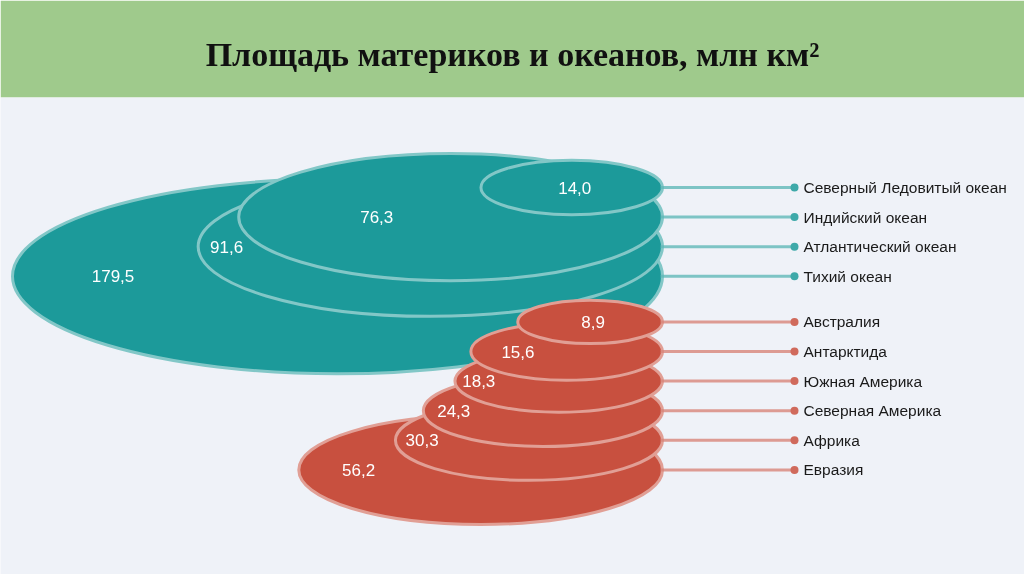  I want to click on data-label: 56,2, so click(359, 470).